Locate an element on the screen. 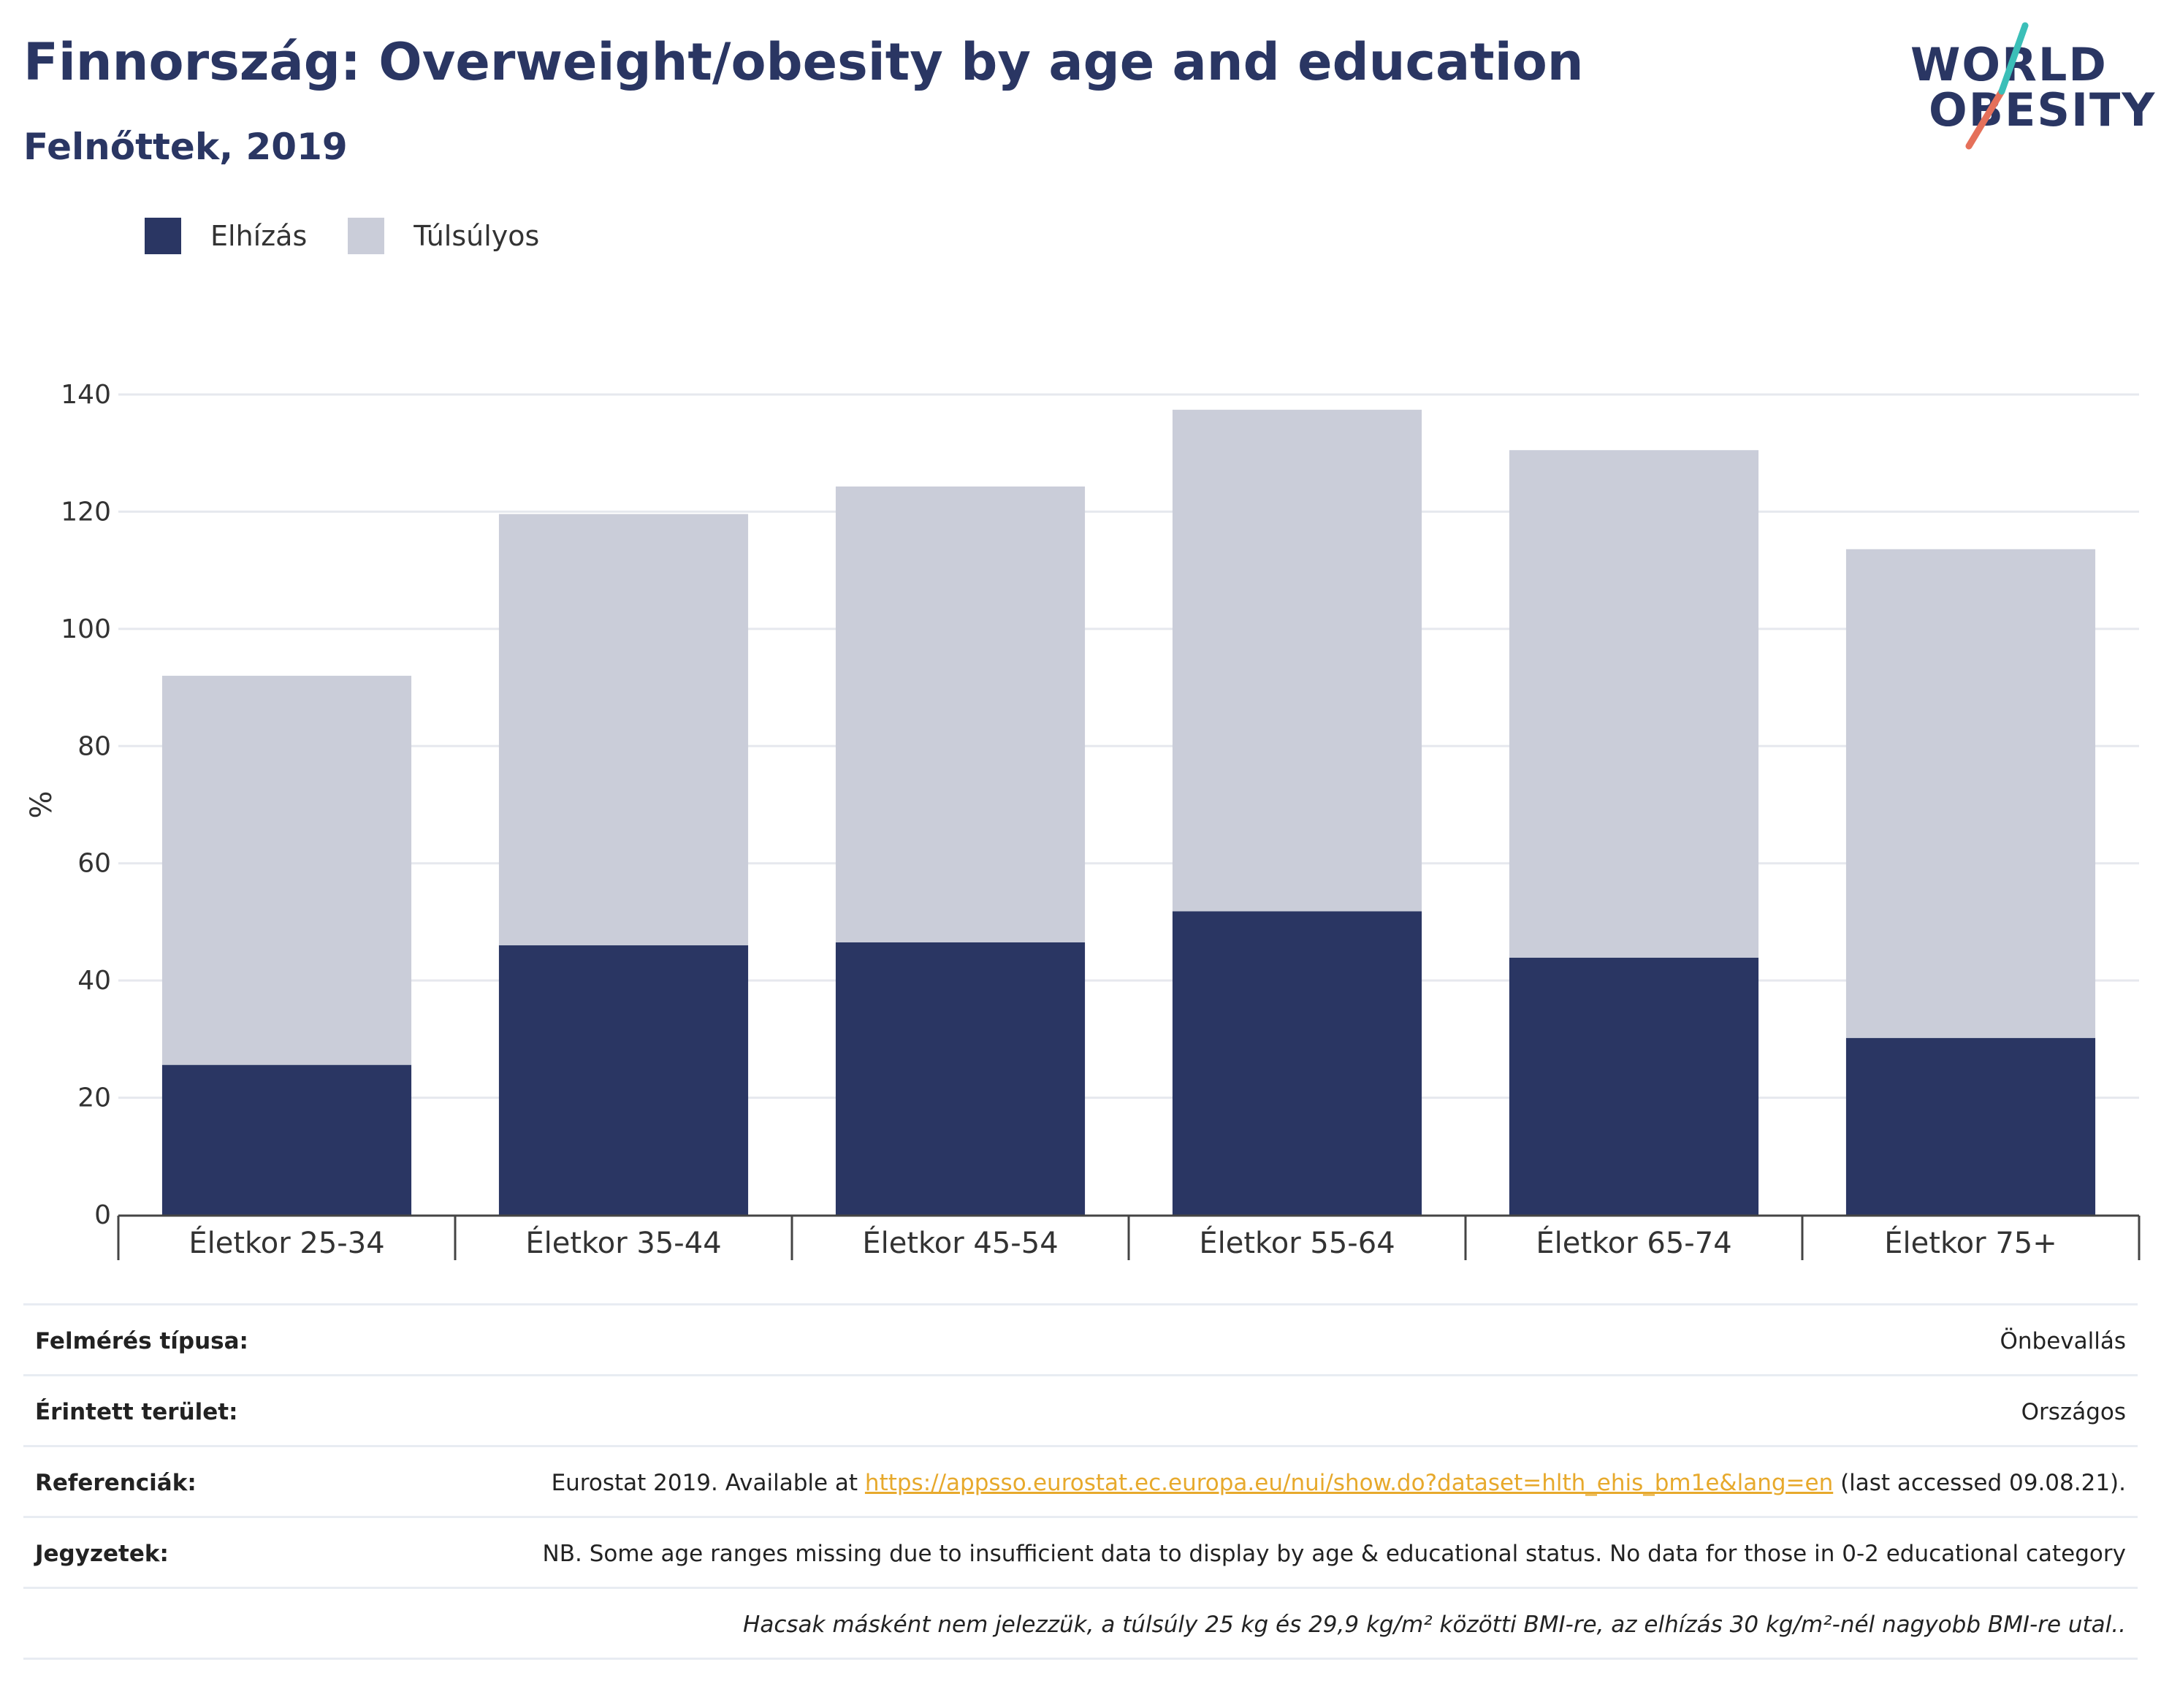 The image size is (2161, 1708). logo-slash-icon is located at coordinates (1997, 86).